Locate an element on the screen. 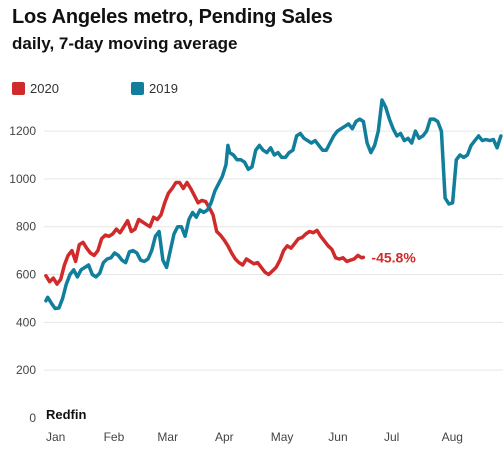 The width and height of the screenshot is (503, 458). x-tick-label: Aug is located at coordinates (452, 437).